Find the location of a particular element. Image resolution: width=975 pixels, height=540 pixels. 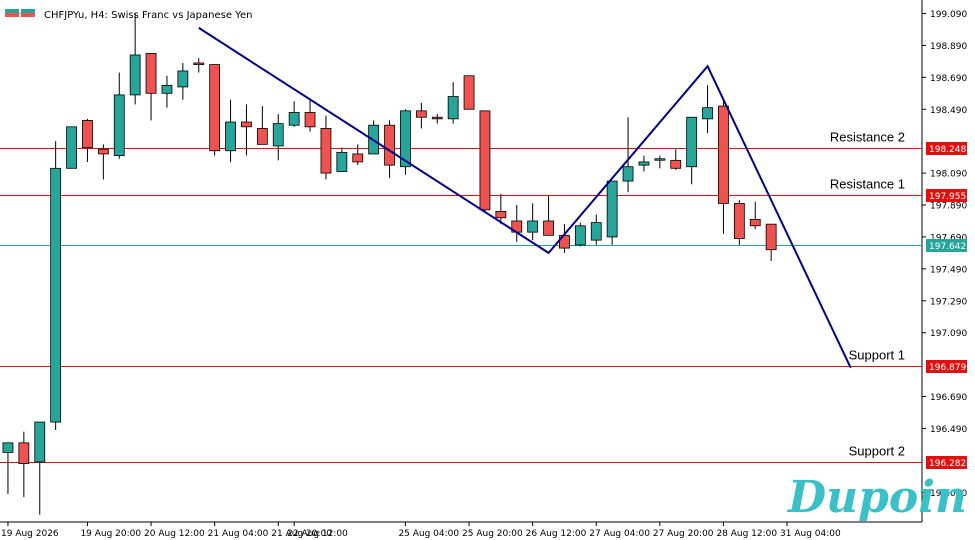

x-tick-label: 27 Aug 04:00 is located at coordinates (619, 534).